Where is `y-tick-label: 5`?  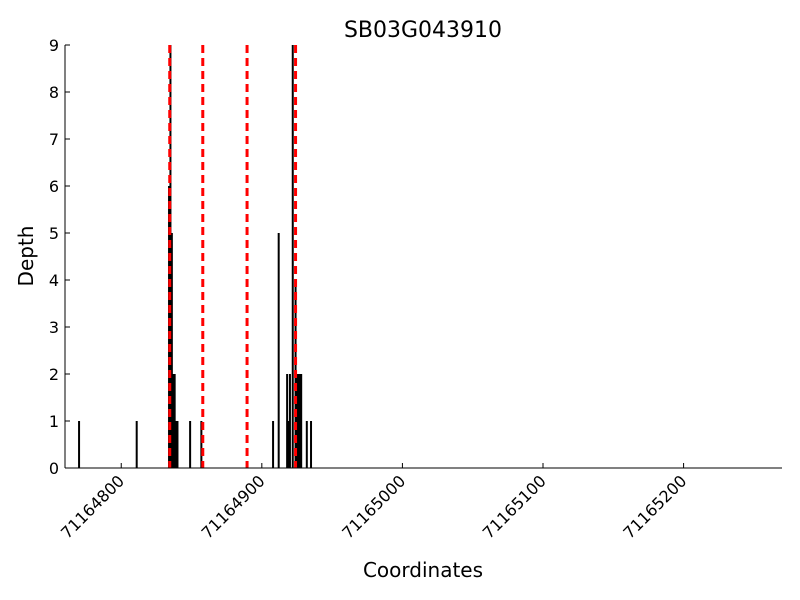 y-tick-label: 5 is located at coordinates (54, 233).